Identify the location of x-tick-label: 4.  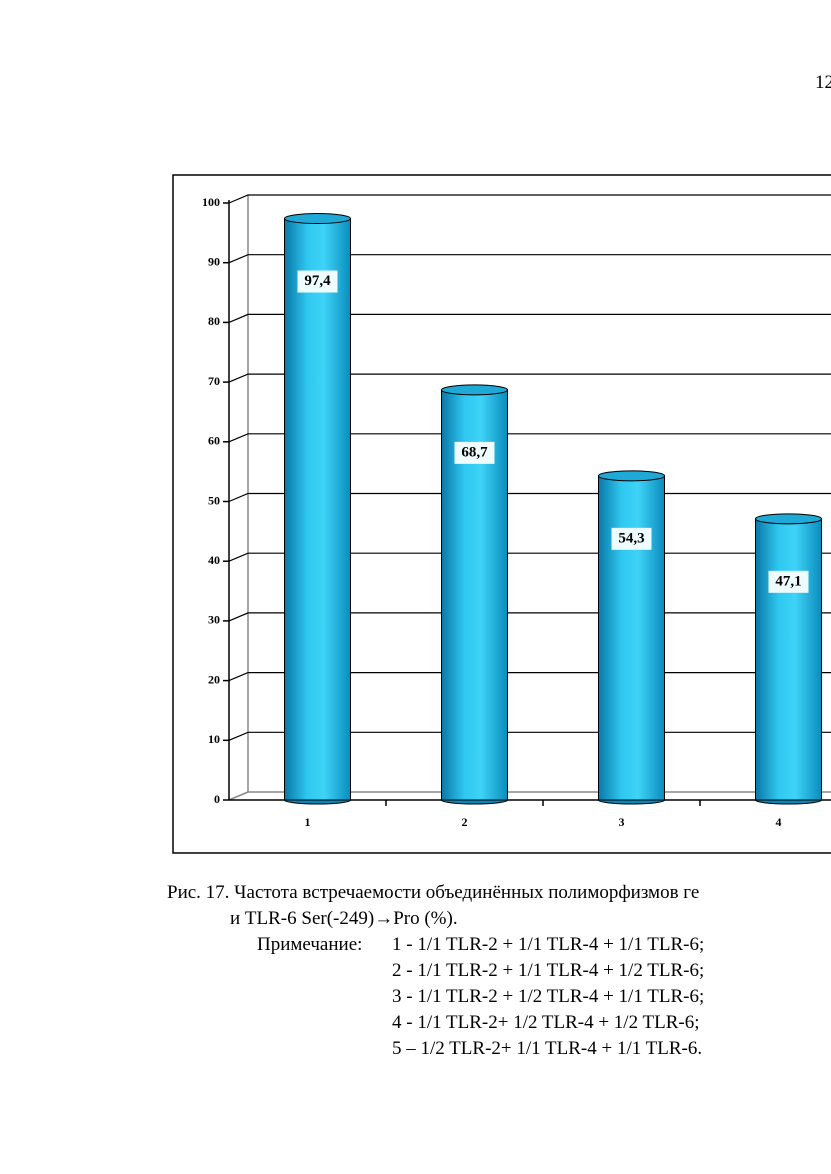
(779, 822).